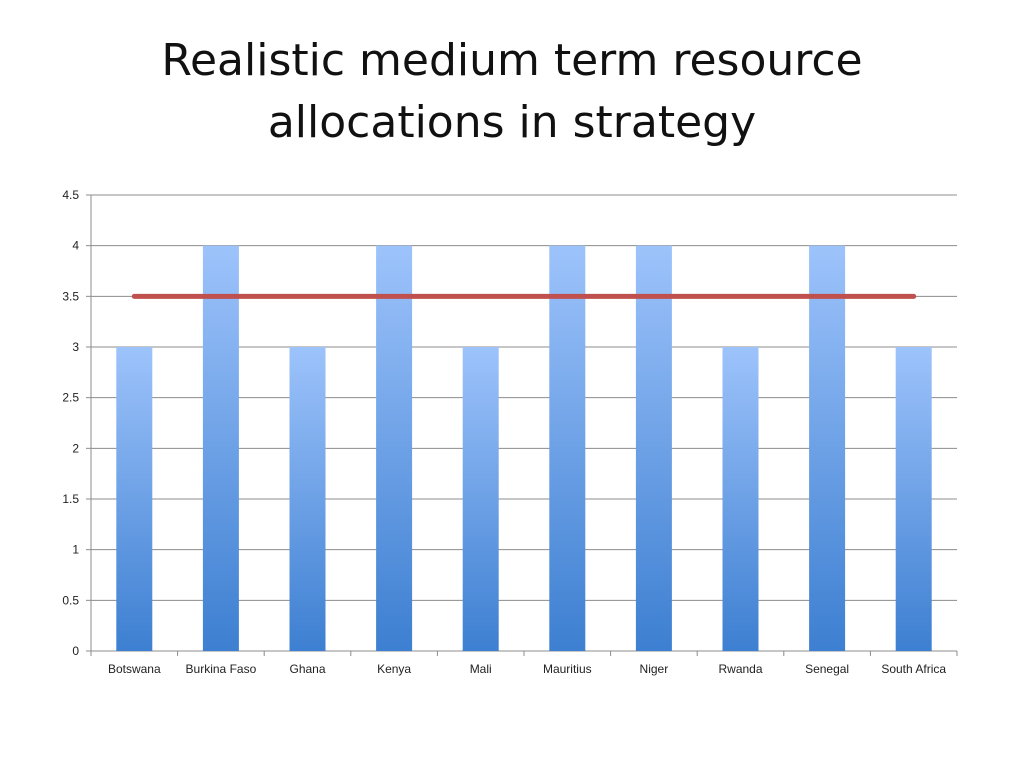  I want to click on y-tick-label: 3, so click(75, 347).